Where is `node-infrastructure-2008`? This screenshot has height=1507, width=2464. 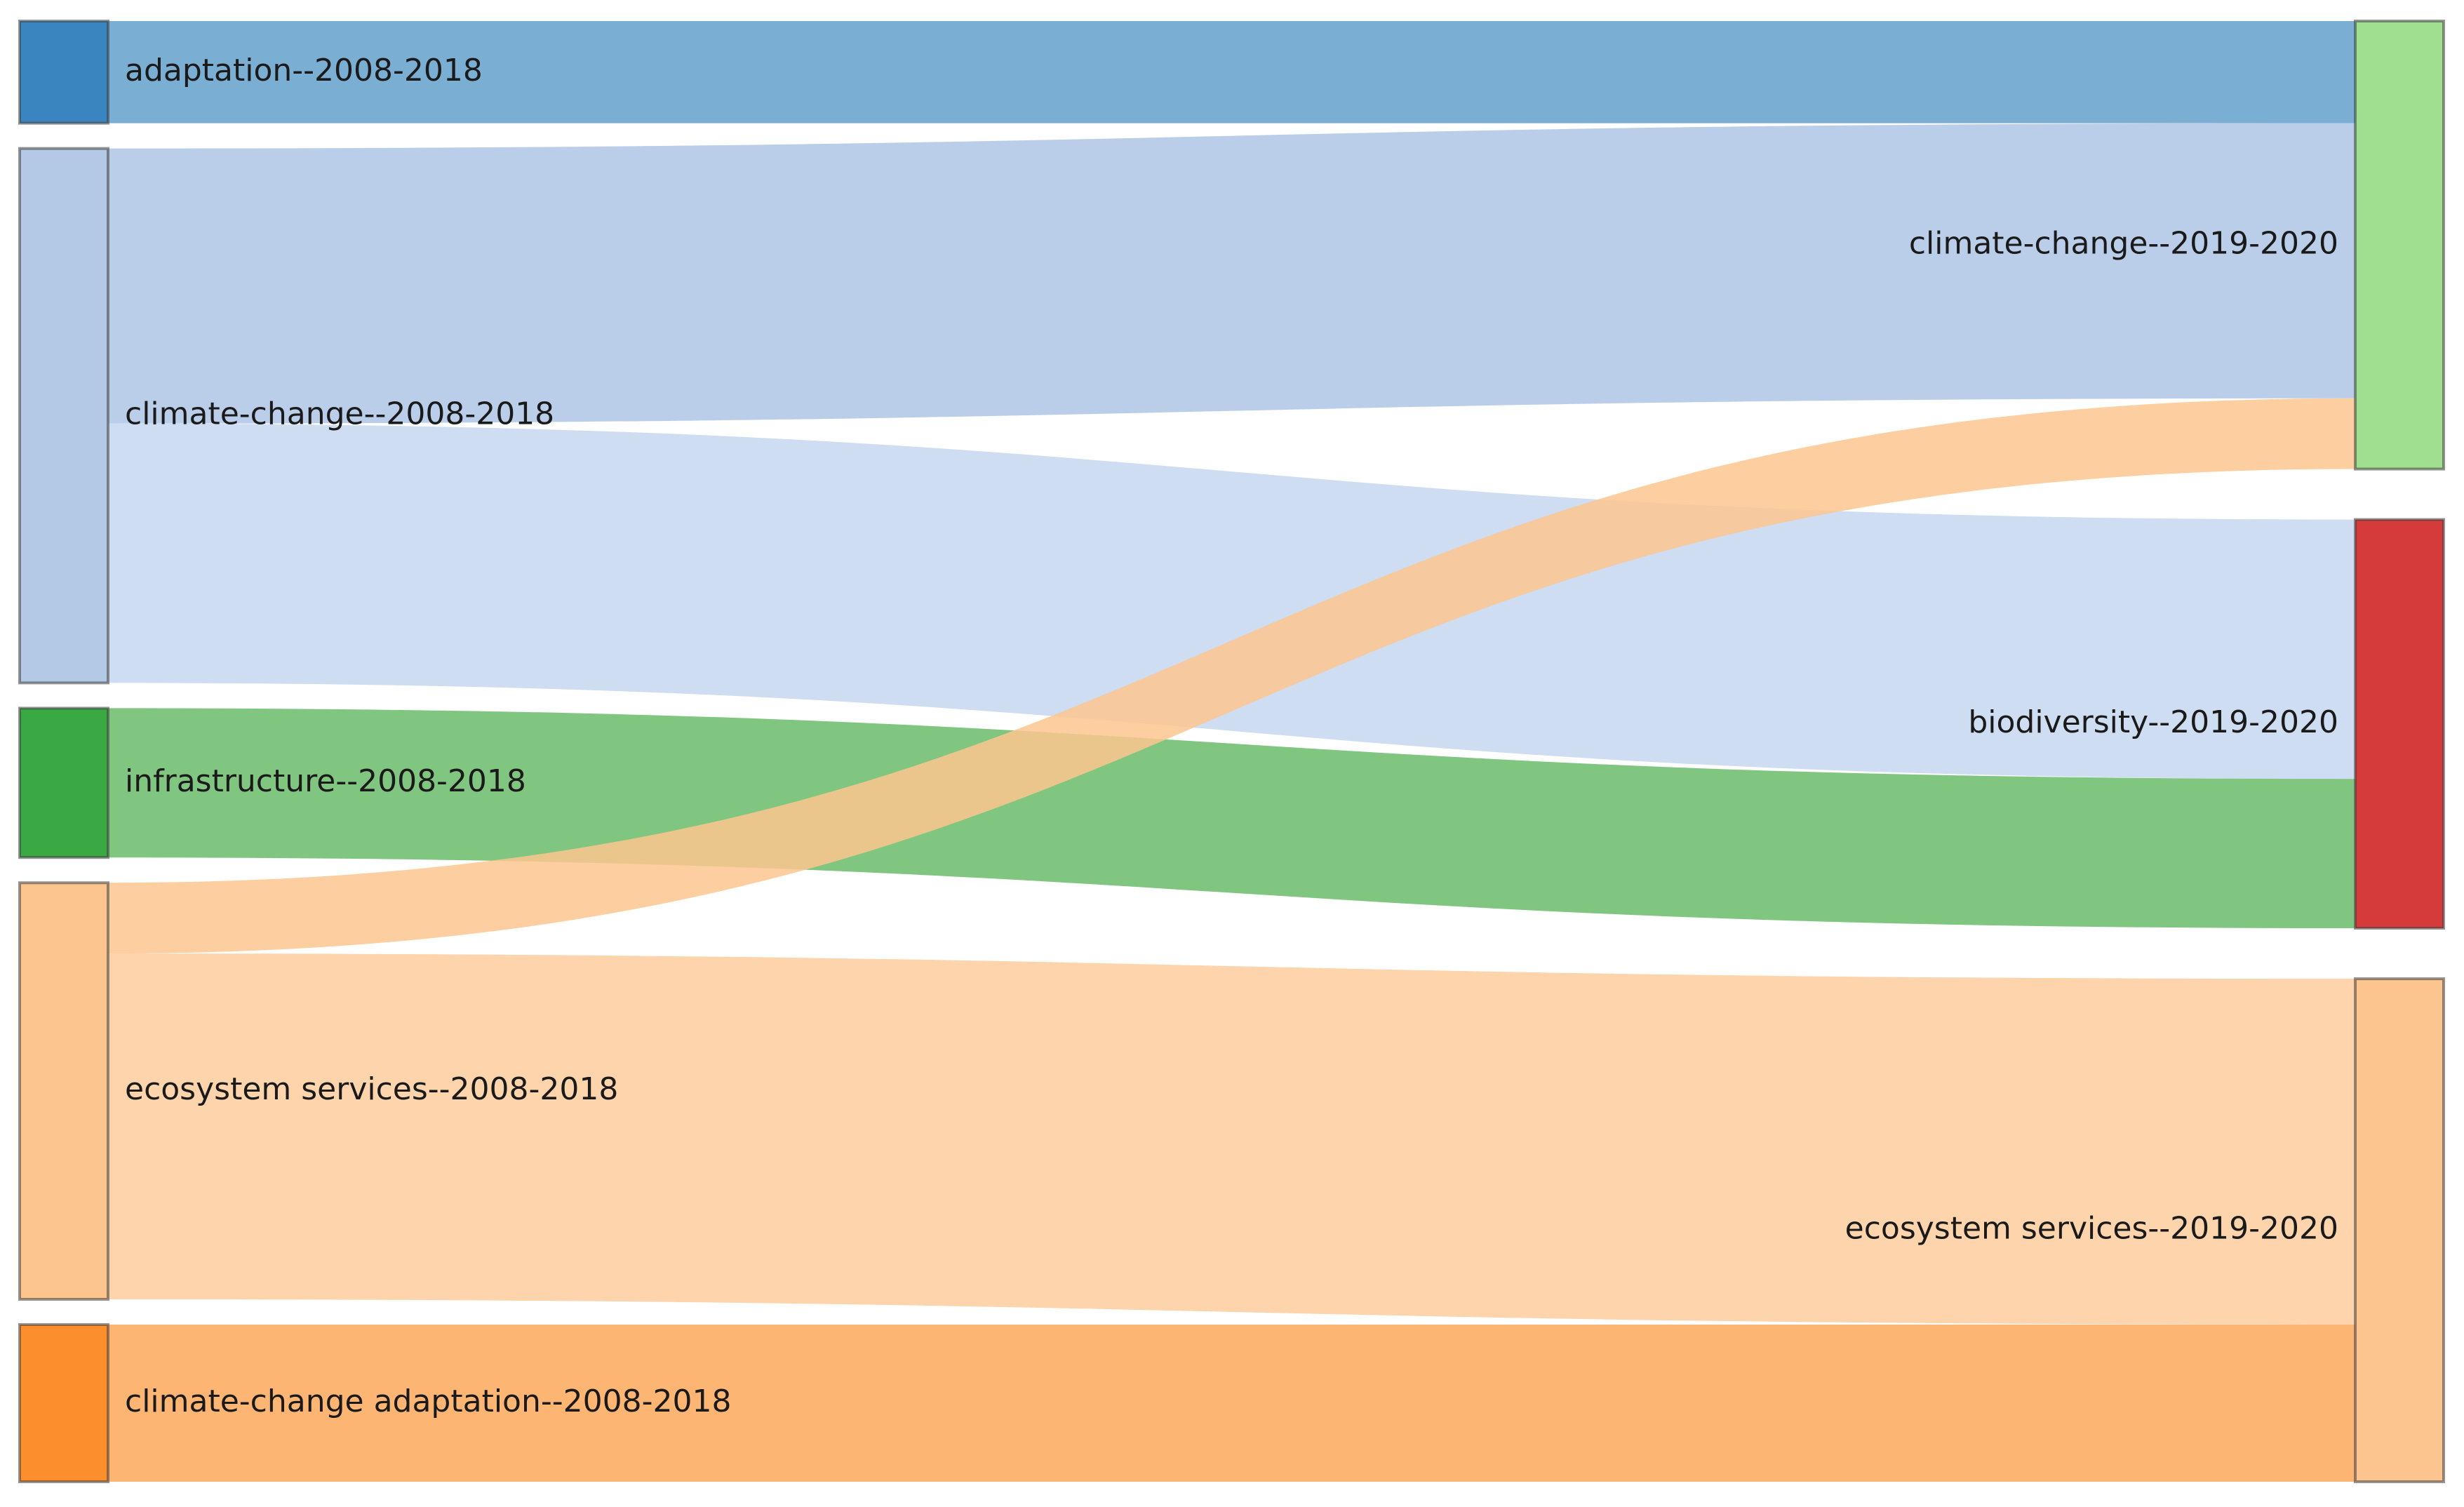
node-infrastructure-2008 is located at coordinates (63, 783).